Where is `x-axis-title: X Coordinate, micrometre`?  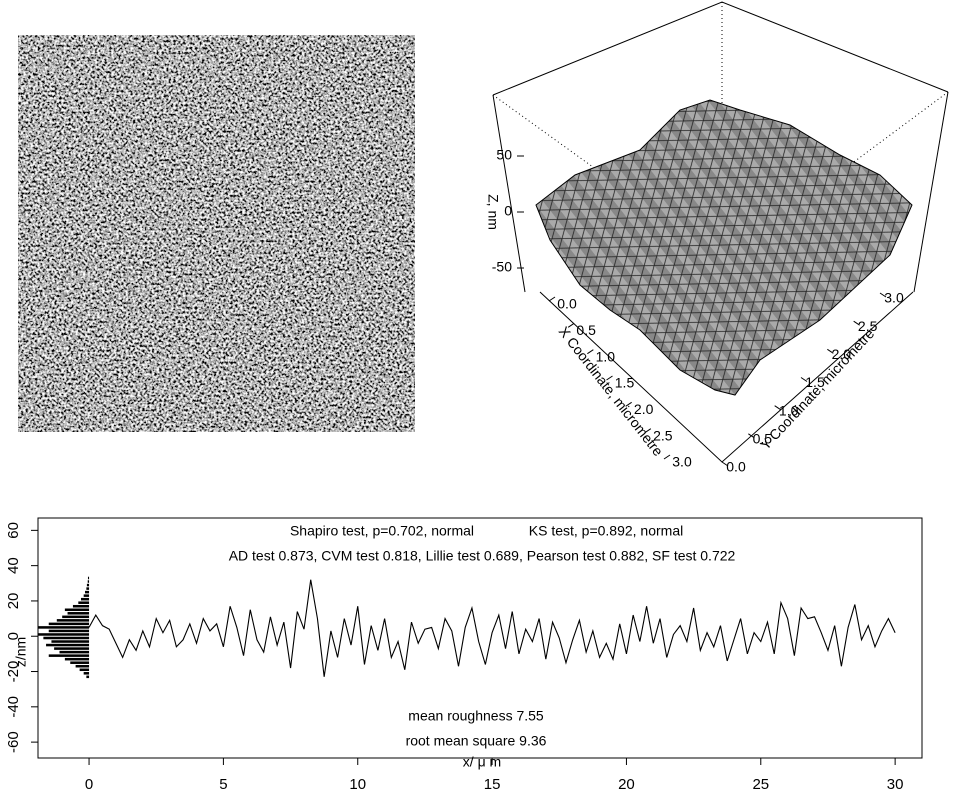 x-axis-title: X Coordinate, micrometre is located at coordinates (611, 391).